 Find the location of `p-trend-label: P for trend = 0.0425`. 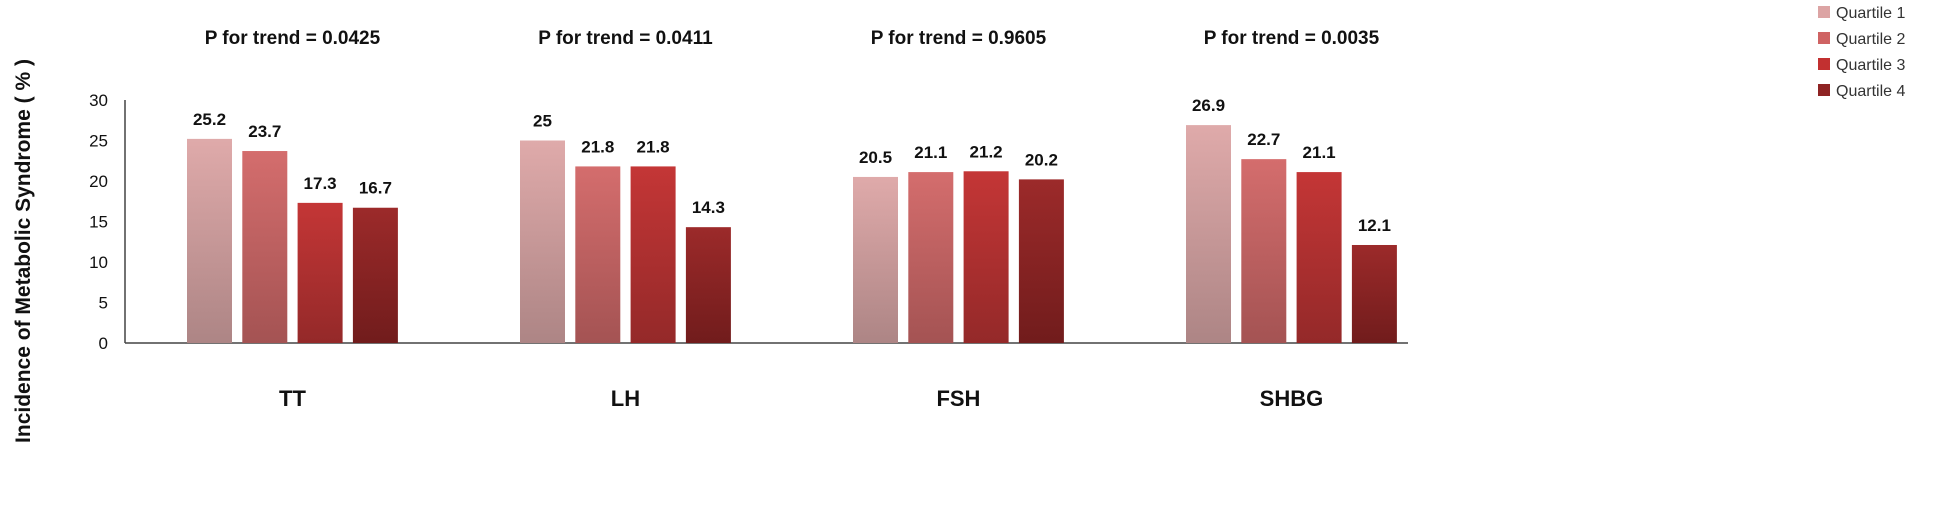

p-trend-label: P for trend = 0.0425 is located at coordinates (293, 38).